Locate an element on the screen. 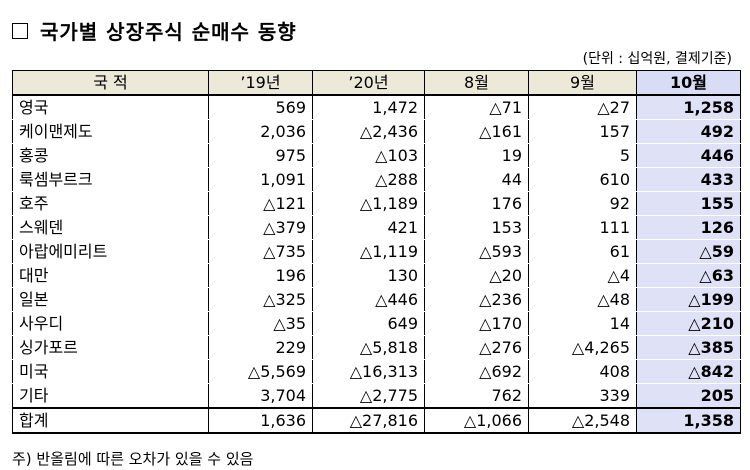 The image size is (750, 470). country-name: 기타 is located at coordinates (110, 396).